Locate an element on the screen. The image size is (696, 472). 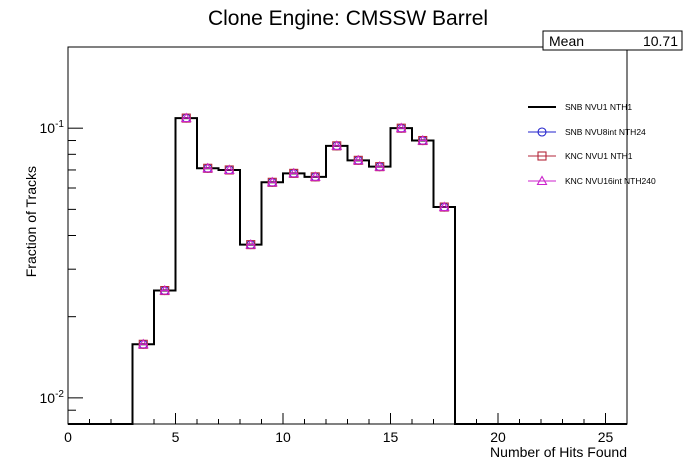
legend-entry-snb-nvu1-nth1: SNB NVU1 NTH1 is located at coordinates (580, 107).